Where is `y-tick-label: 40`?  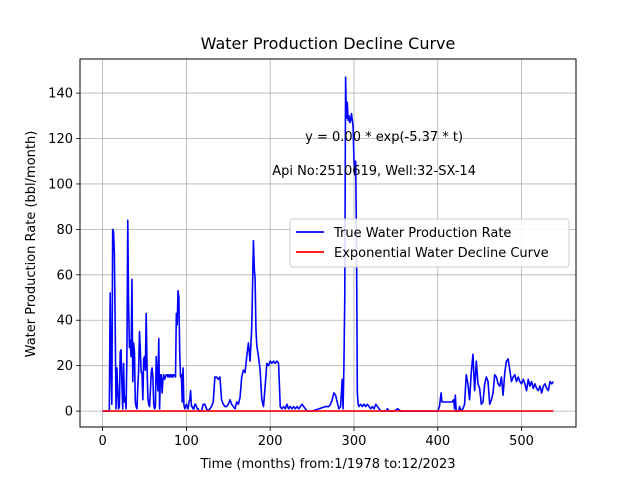 y-tick-label: 40 is located at coordinates (64, 321).